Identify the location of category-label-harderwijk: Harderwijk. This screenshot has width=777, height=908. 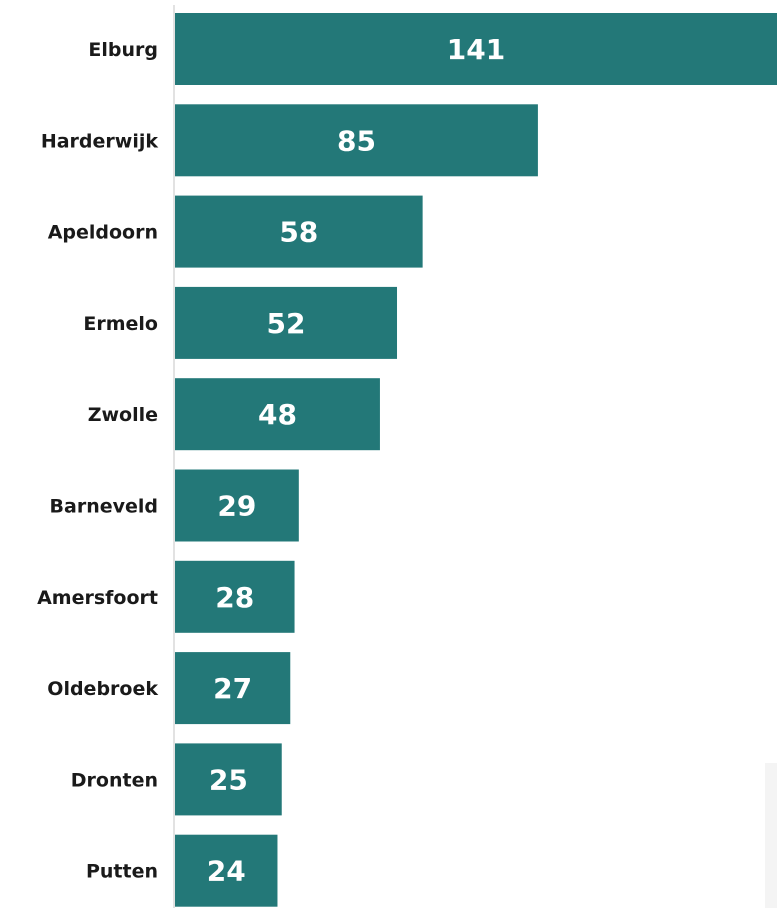
(100, 141).